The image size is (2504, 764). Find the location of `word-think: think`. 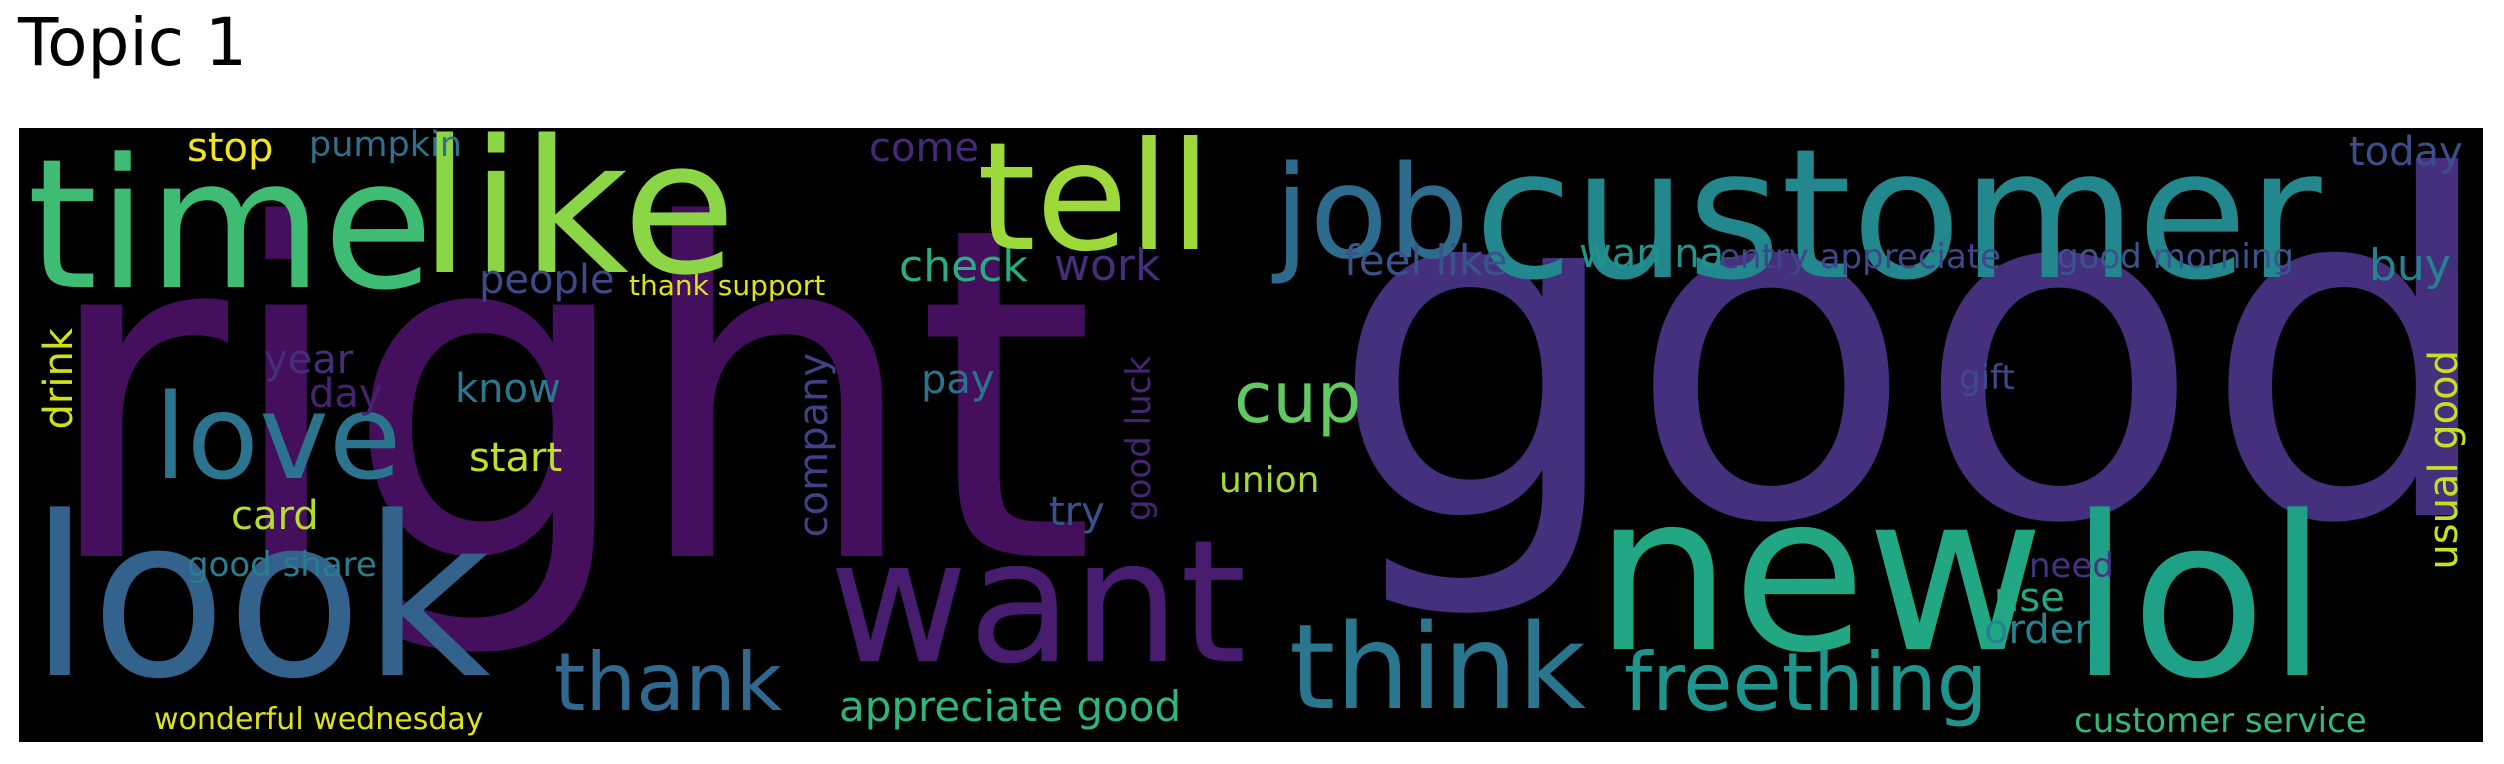

word-think: think is located at coordinates (1437, 667).